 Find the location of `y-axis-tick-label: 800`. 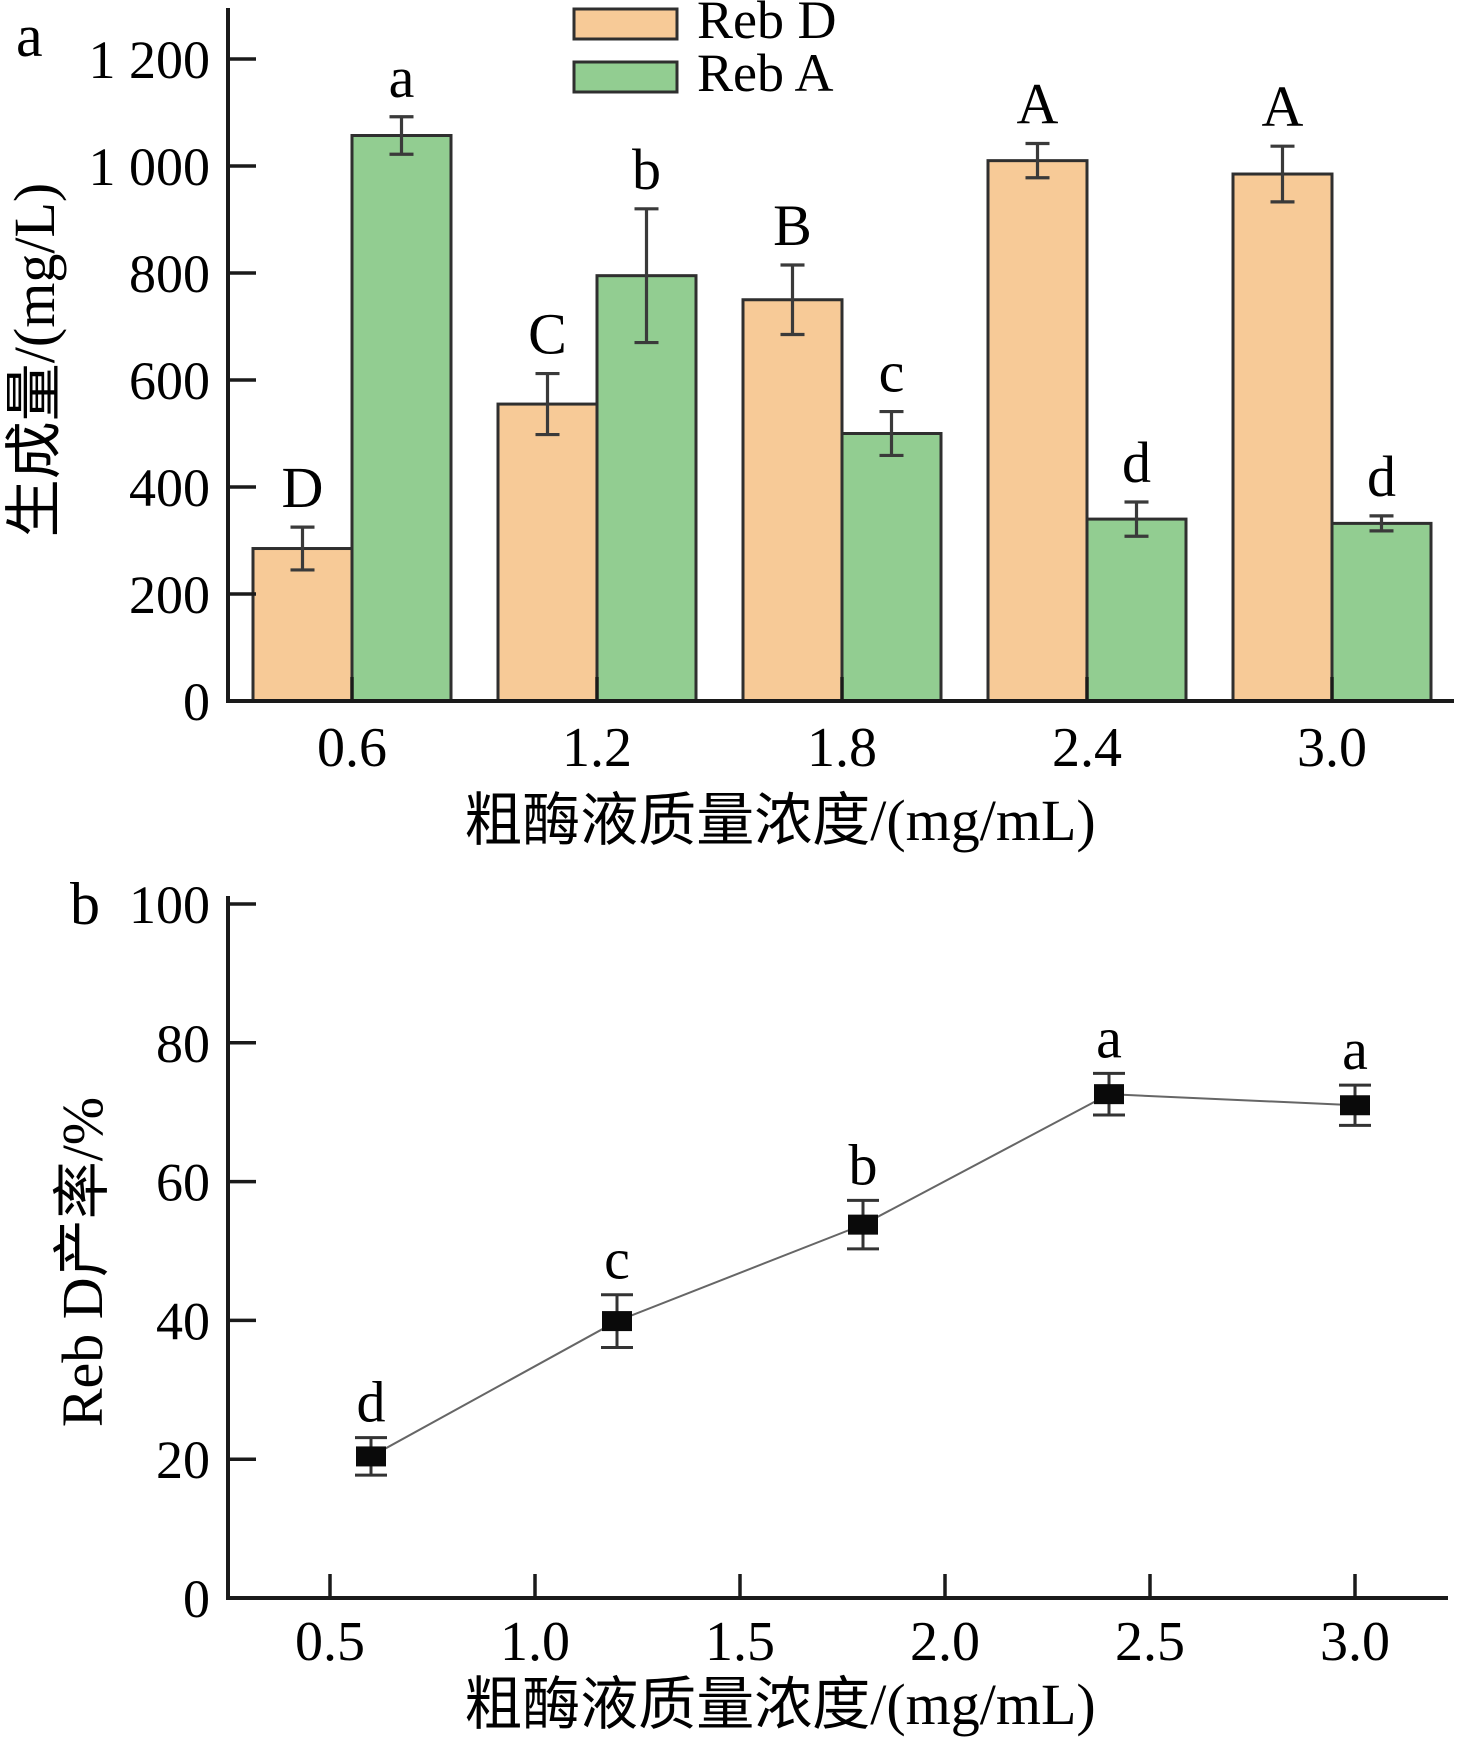

y-axis-tick-label: 800 is located at coordinates (169, 274).